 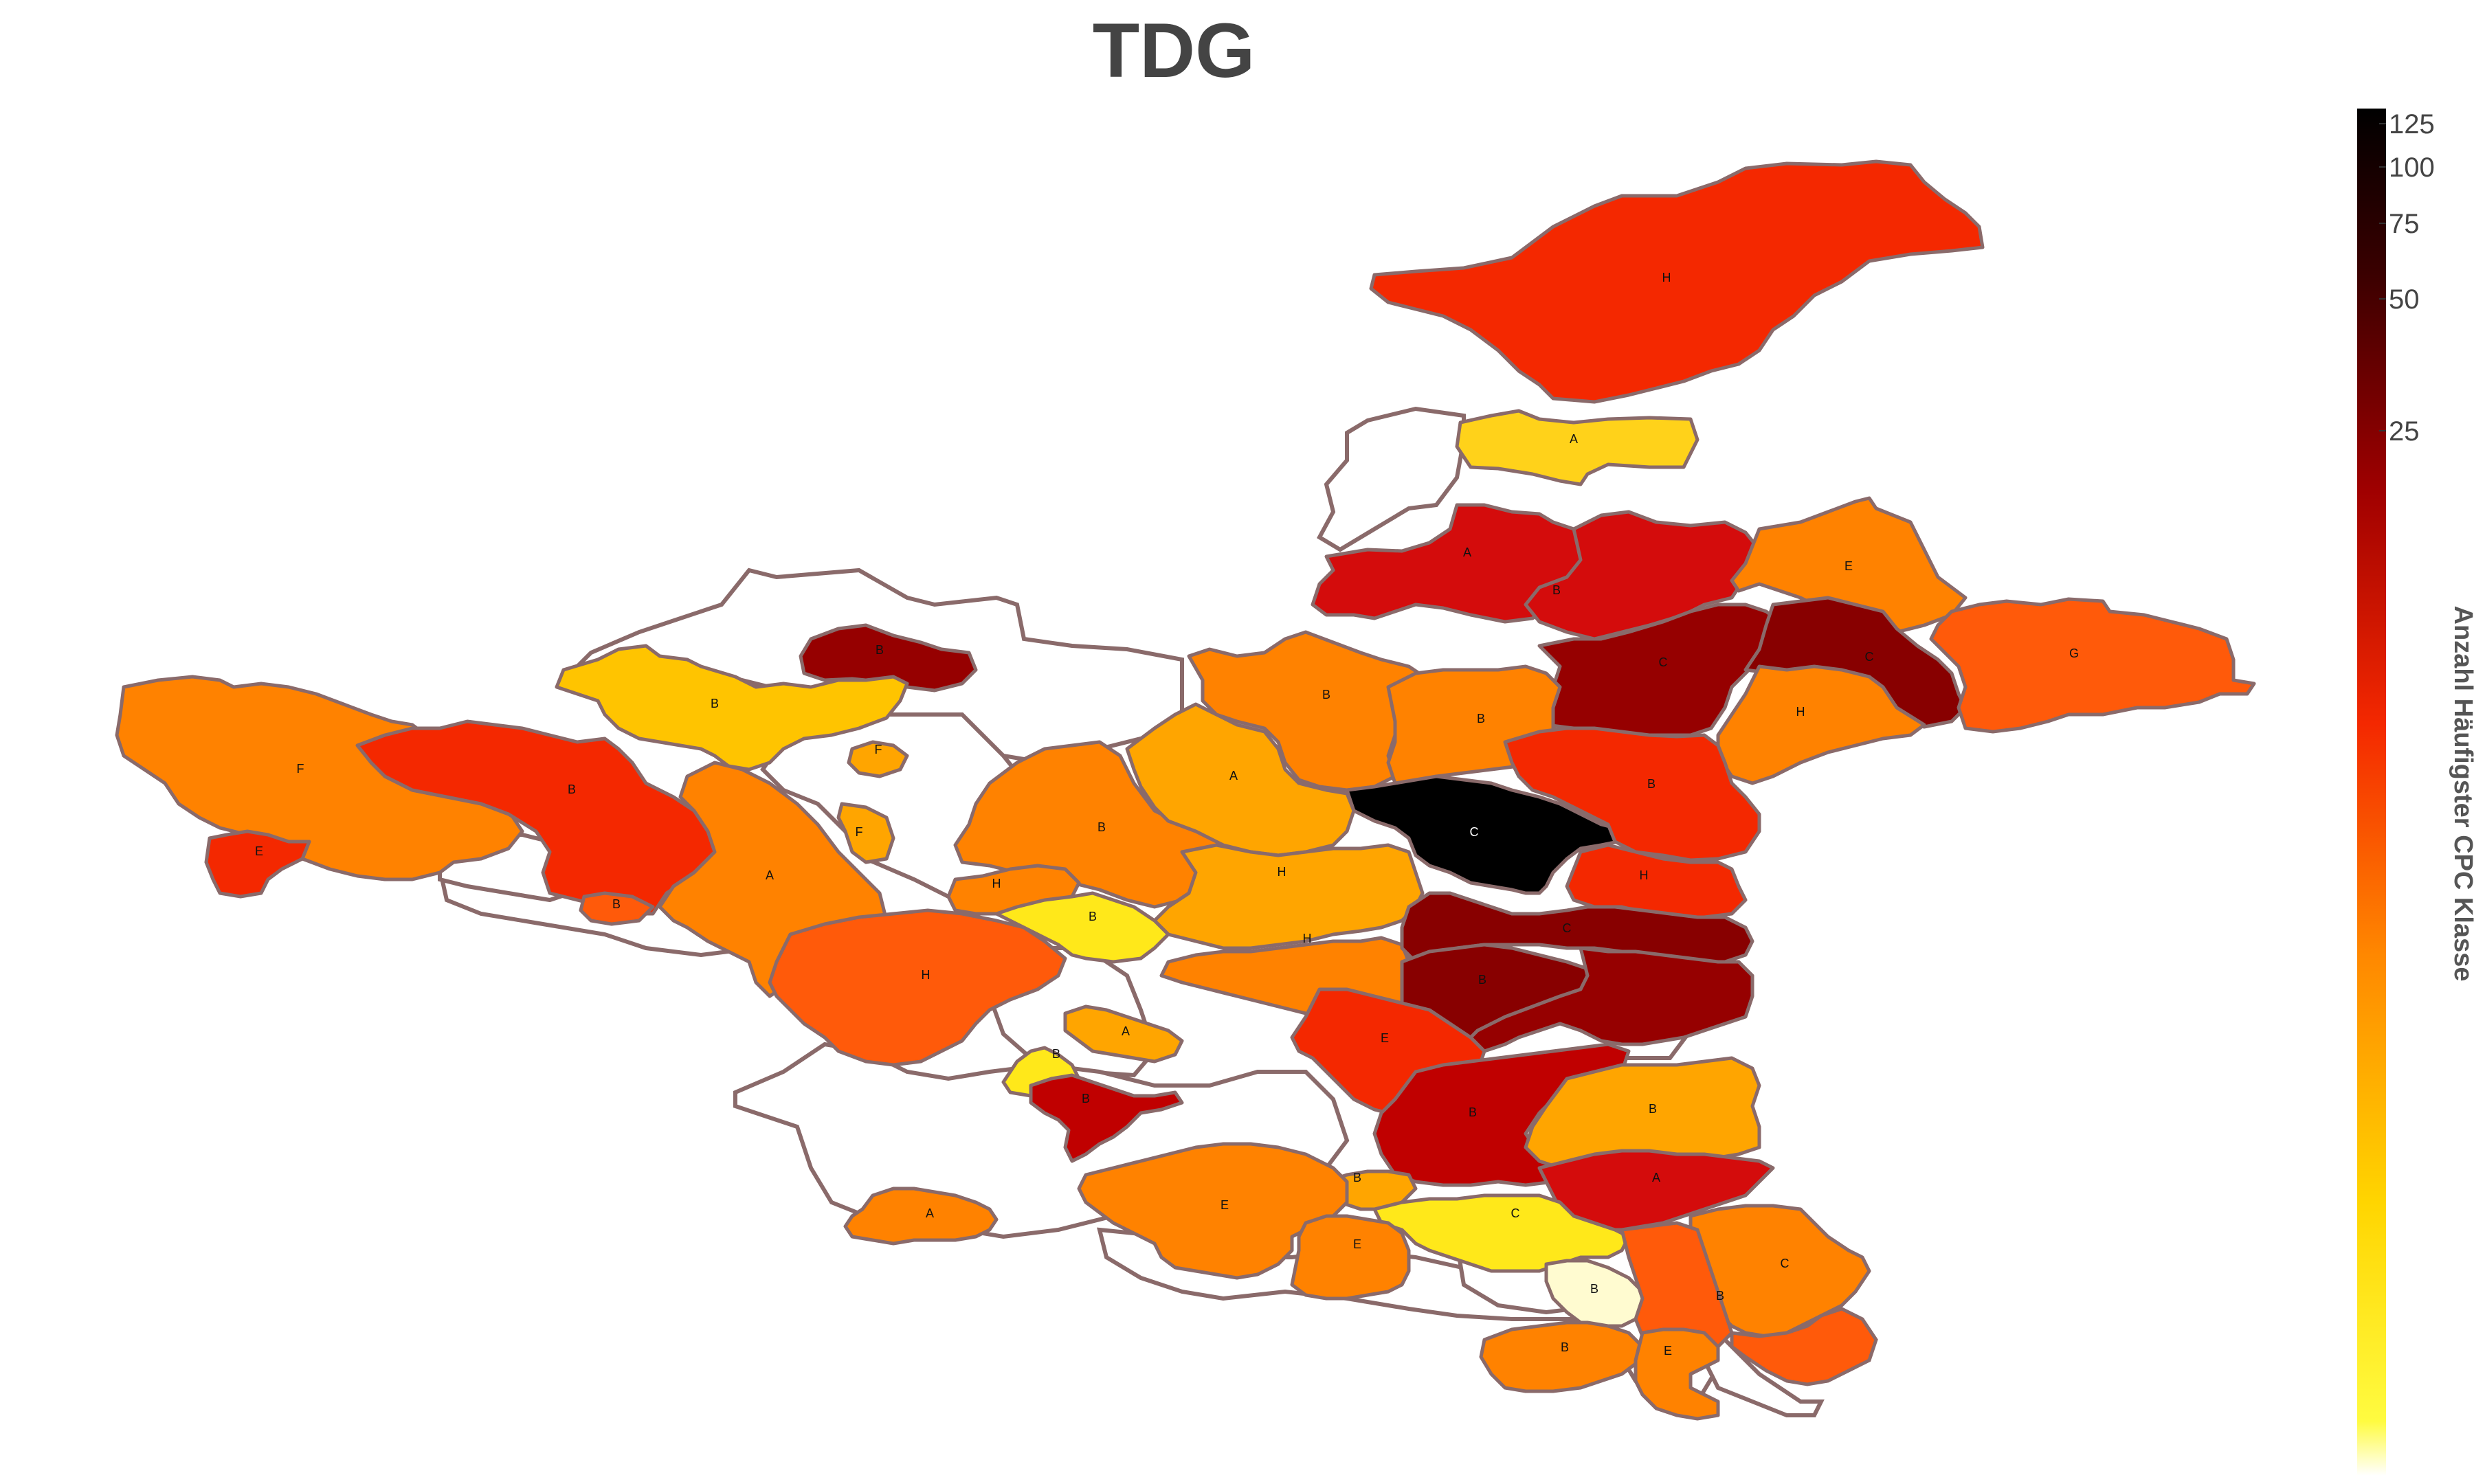 What do you see at coordinates (1106, 1118) in the screenshot?
I see `region-b-red-small` at bounding box center [1106, 1118].